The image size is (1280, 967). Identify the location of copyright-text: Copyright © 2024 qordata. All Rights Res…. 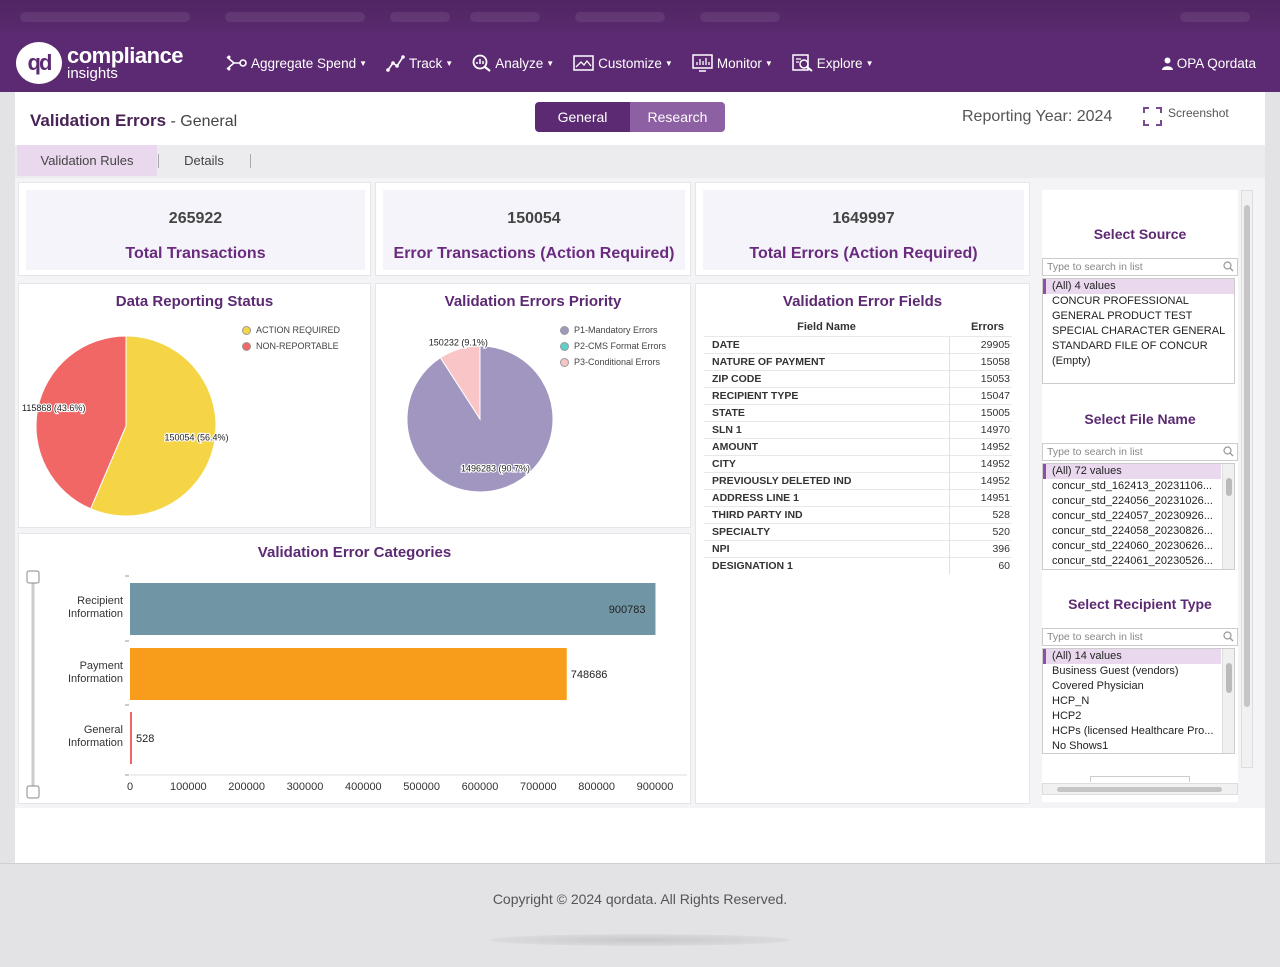
(640, 899).